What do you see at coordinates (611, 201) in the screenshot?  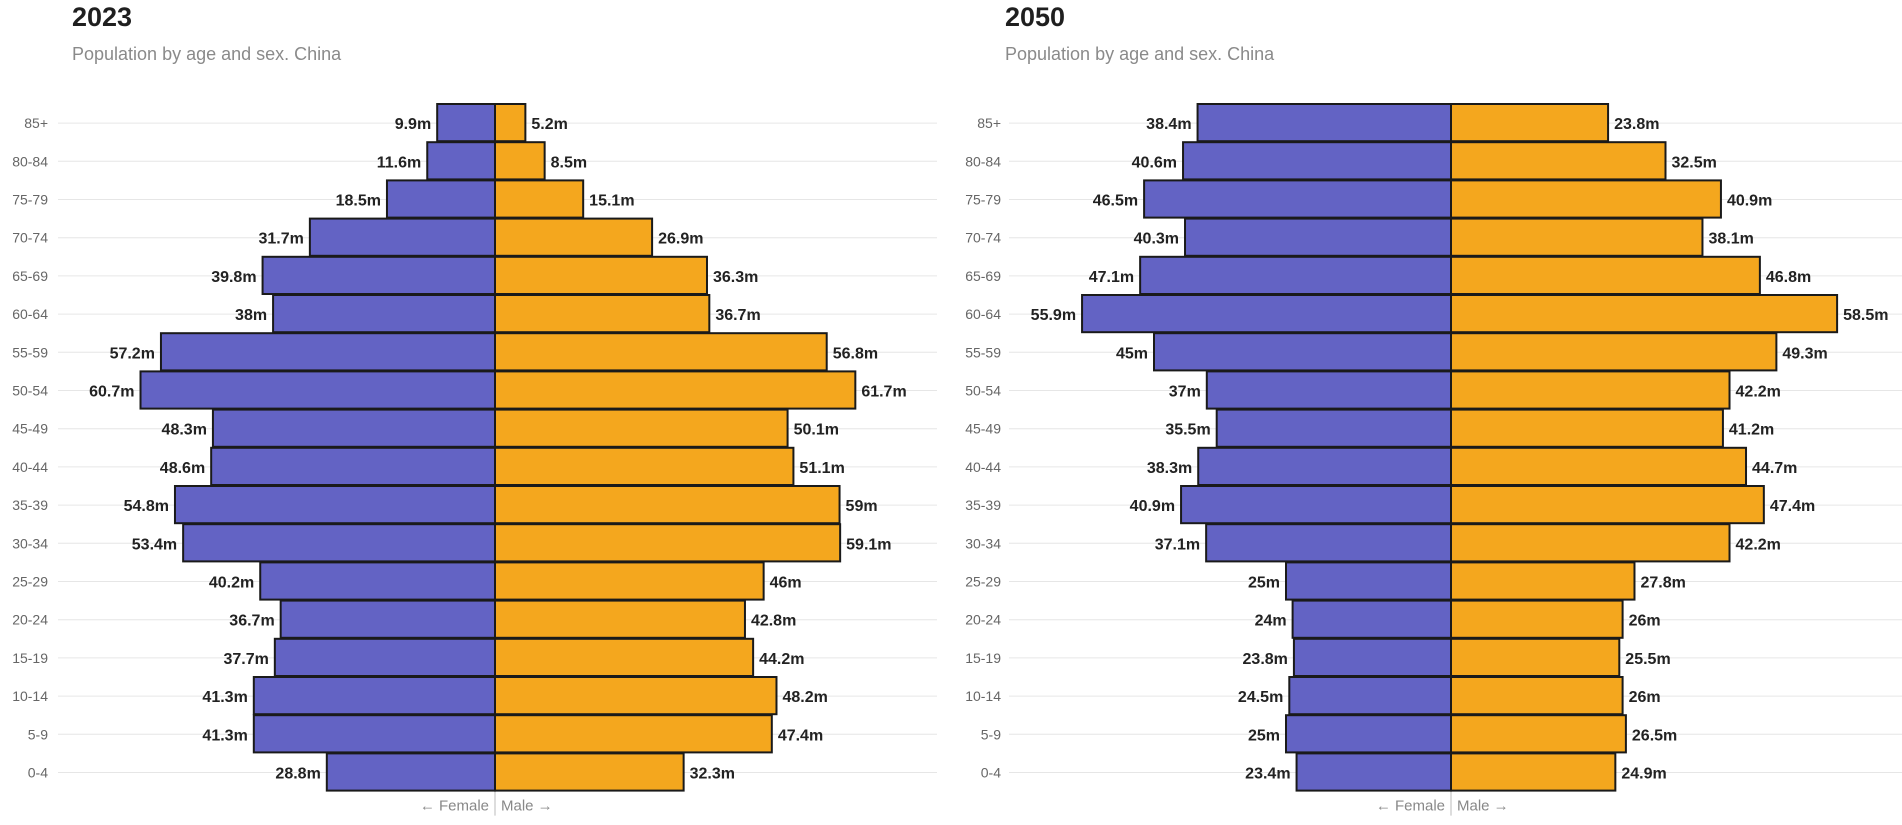 I see `male-value-label: 15.1m` at bounding box center [611, 201].